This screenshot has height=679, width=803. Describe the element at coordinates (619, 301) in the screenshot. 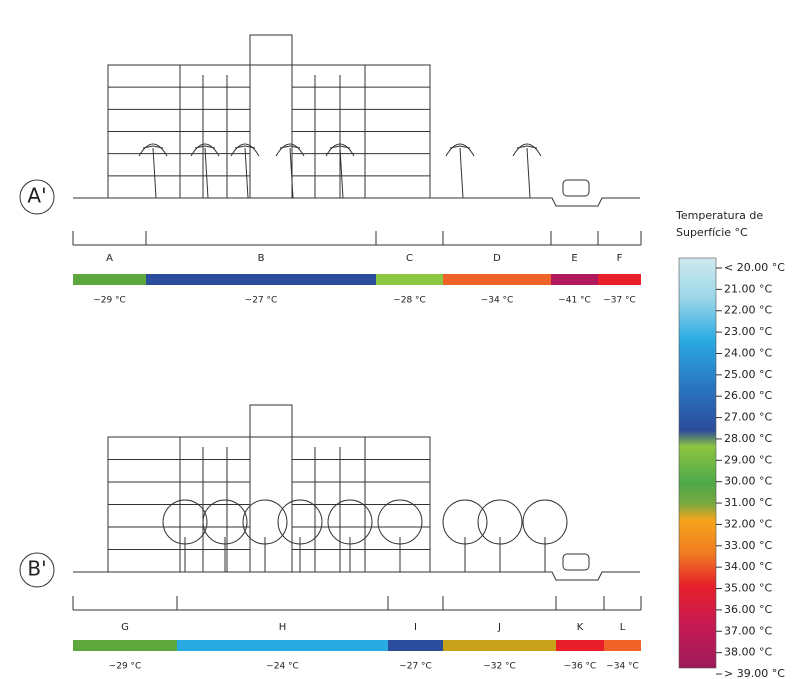

I see `segment-temp: ~37 °C` at that location.